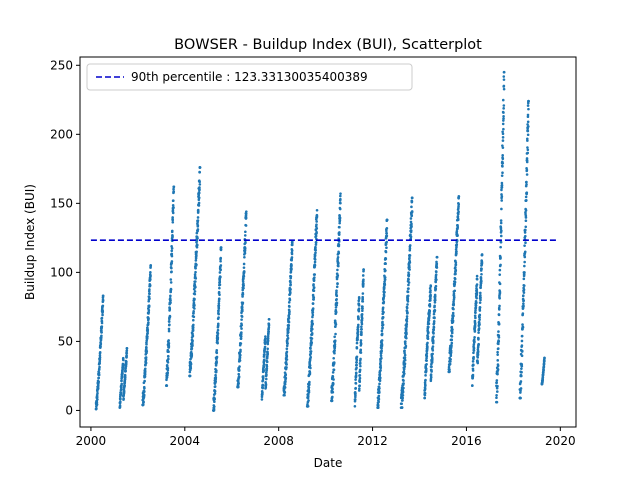 The image size is (640, 480). Describe the element at coordinates (466, 441) in the screenshot. I see `x-tick-label: 2016` at that location.